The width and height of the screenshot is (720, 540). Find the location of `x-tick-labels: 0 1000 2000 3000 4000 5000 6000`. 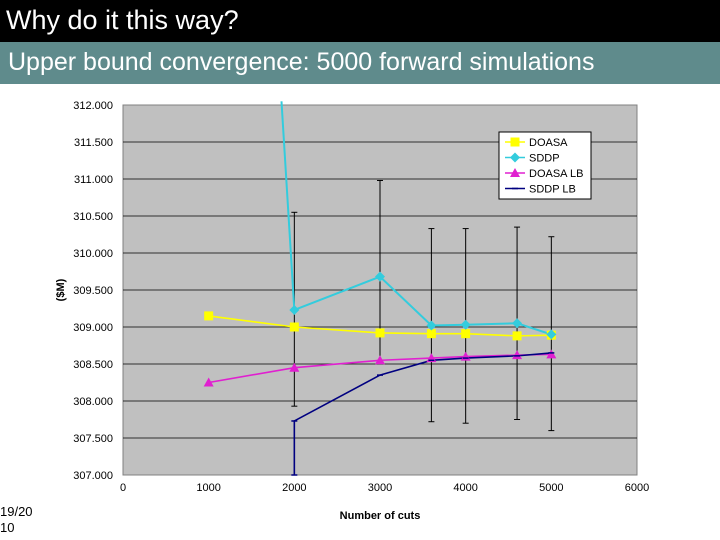

x-tick-labels: 0 1000 2000 3000 4000 5000 6000 is located at coordinates (384, 488).